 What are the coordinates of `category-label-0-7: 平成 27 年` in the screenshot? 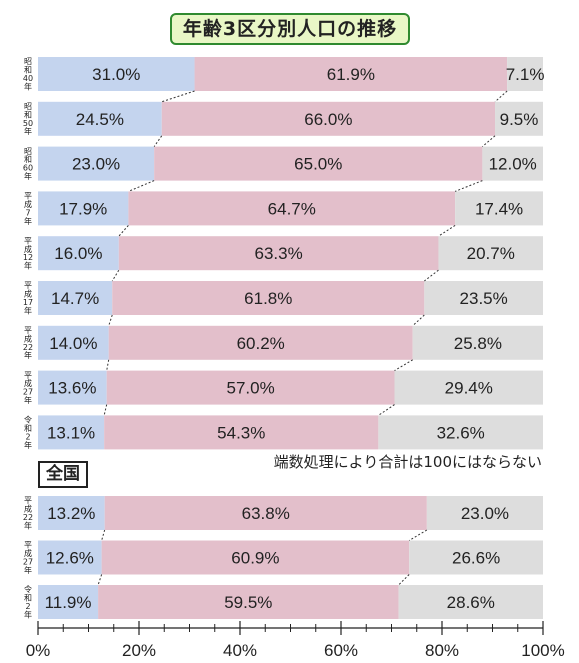 It's located at (28, 388).